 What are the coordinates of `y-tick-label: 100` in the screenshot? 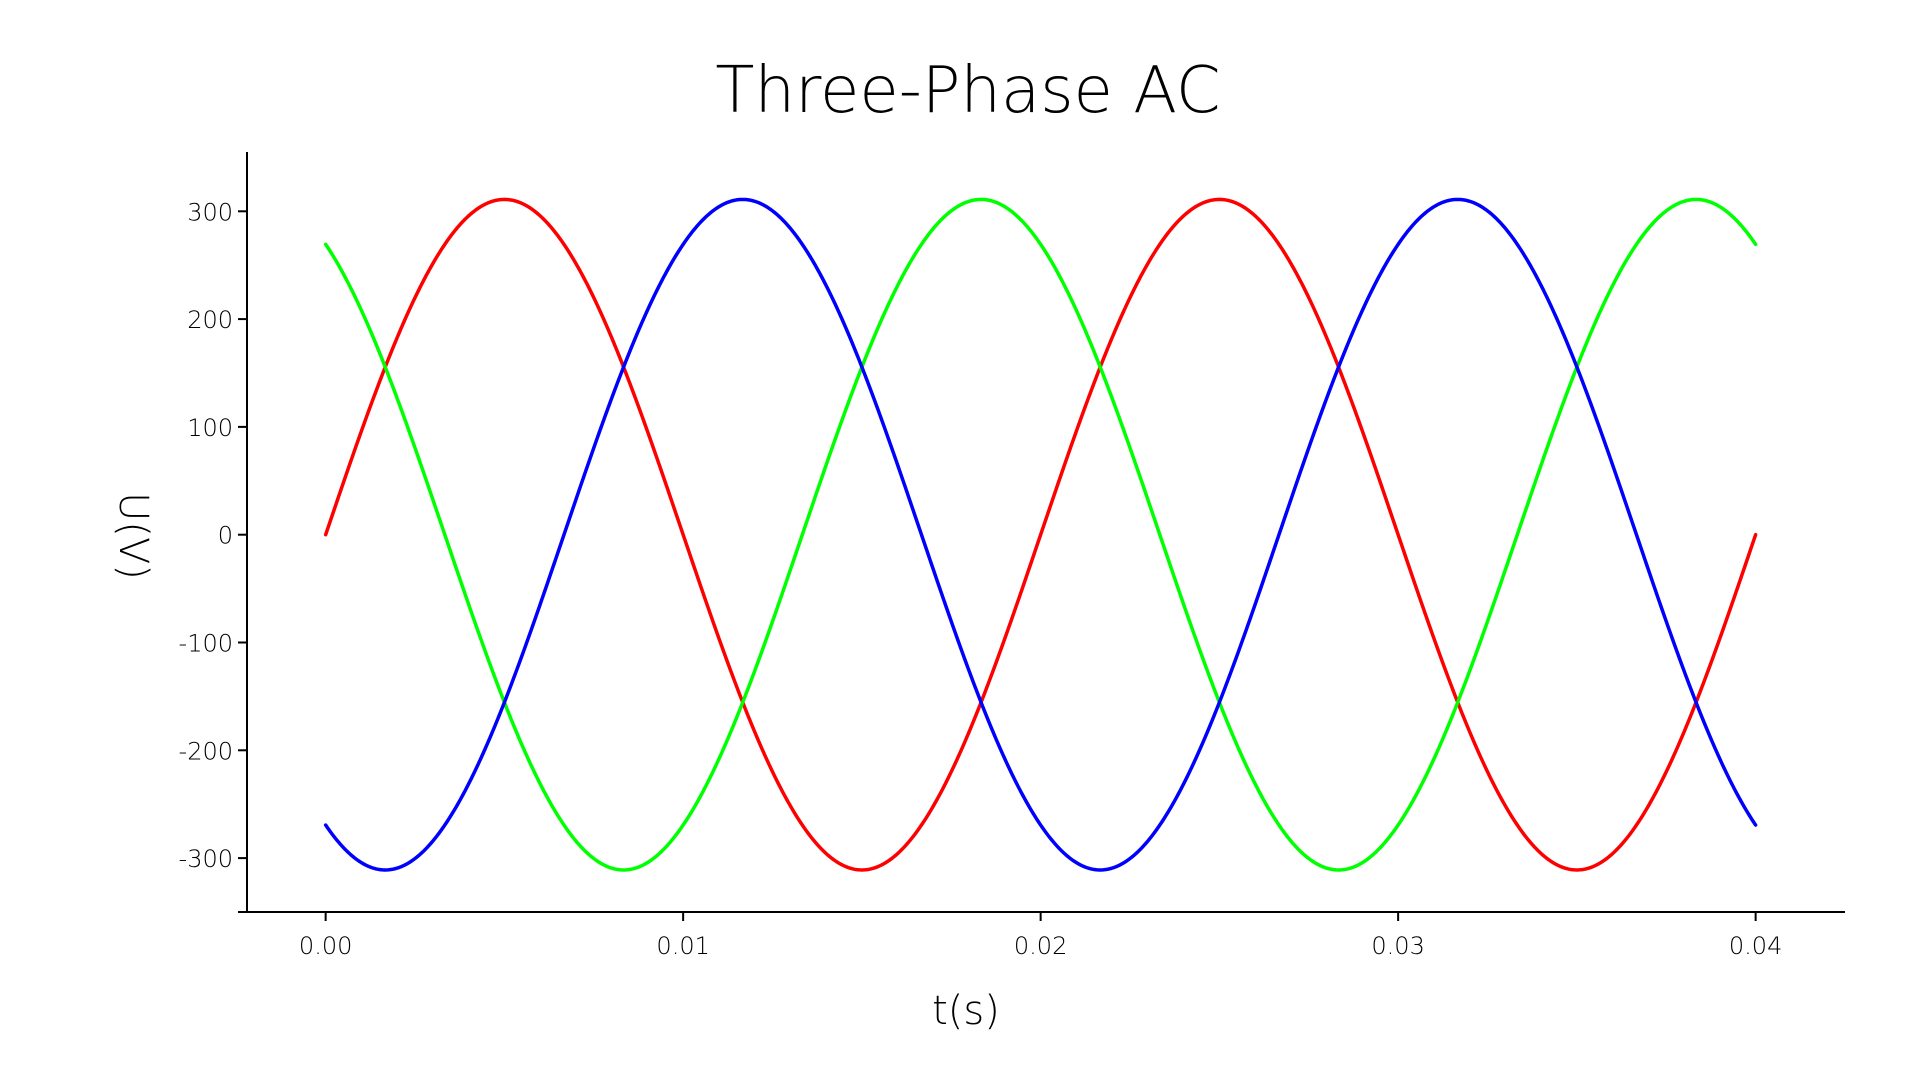 It's located at (210, 428).